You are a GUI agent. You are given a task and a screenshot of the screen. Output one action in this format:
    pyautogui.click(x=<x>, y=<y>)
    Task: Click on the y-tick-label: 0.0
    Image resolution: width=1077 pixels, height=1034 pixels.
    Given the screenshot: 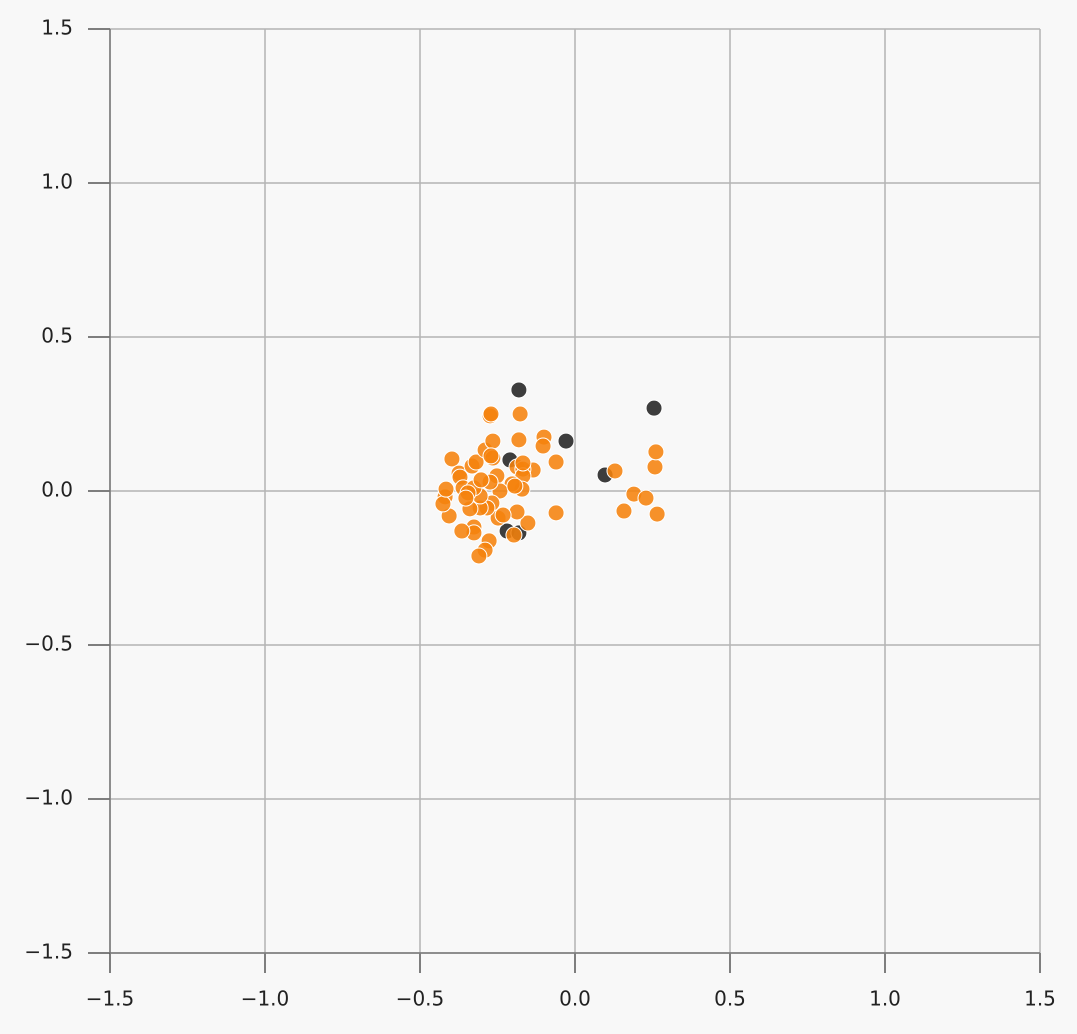 What is the action you would take?
    pyautogui.click(x=57, y=490)
    